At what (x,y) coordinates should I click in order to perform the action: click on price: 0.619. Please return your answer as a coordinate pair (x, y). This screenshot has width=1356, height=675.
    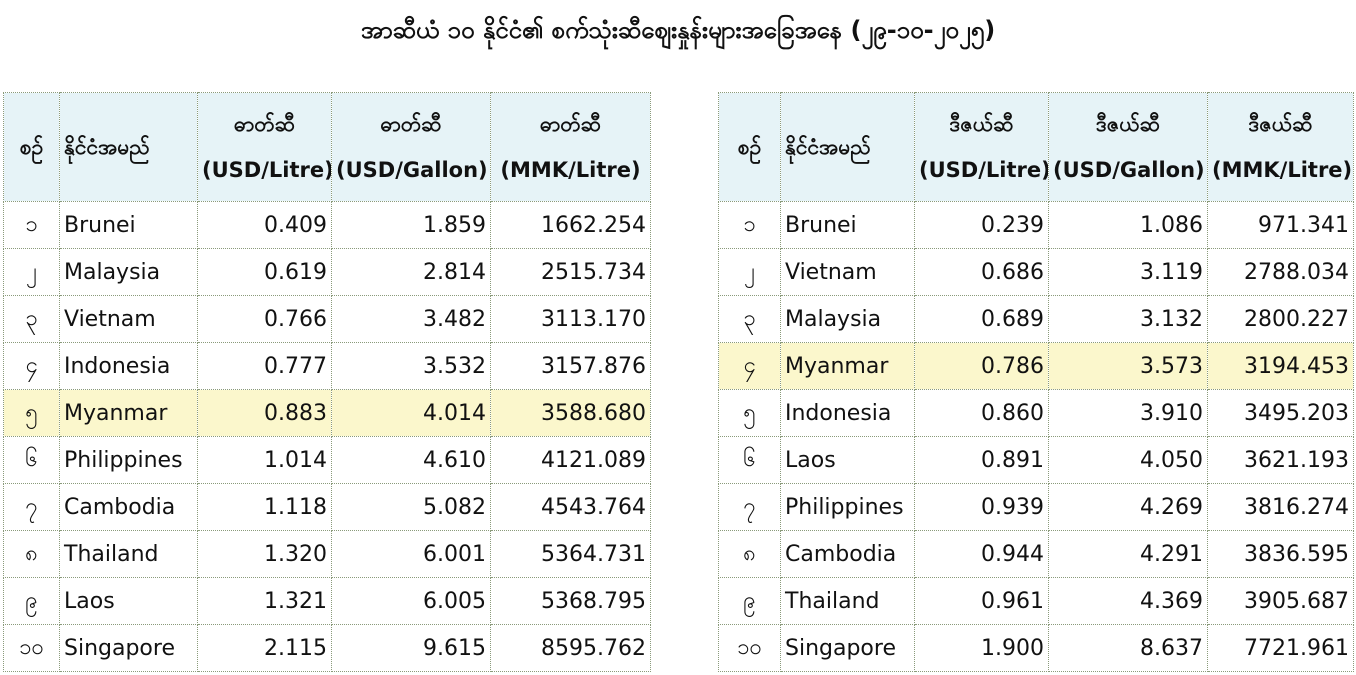
    Looking at the image, I should click on (264, 272).